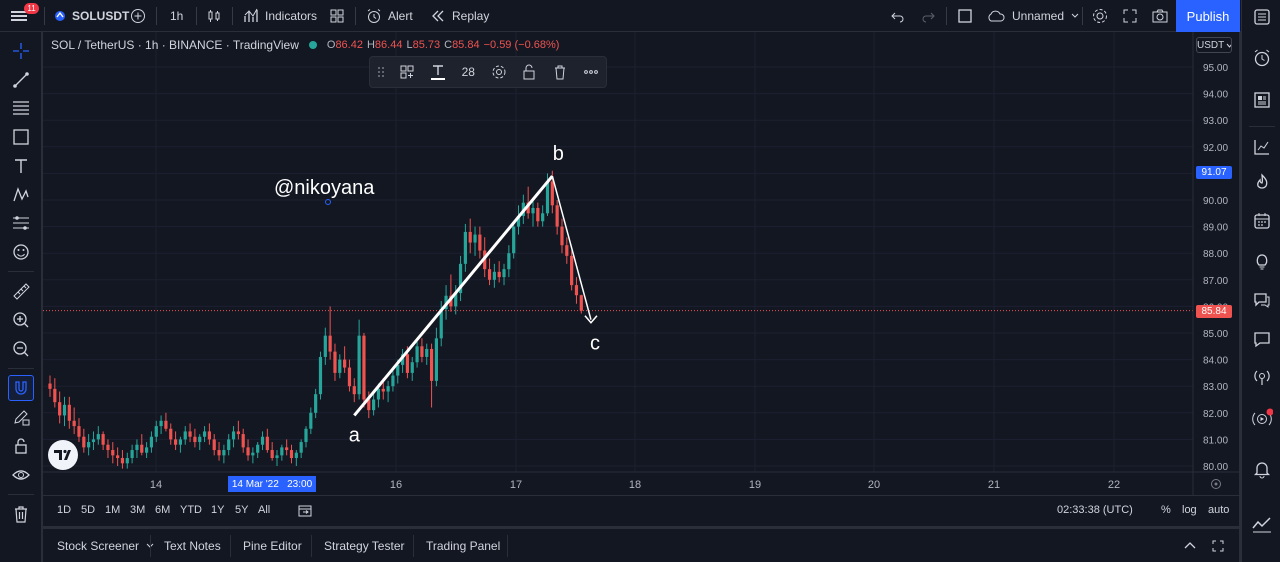  Describe the element at coordinates (192, 545) in the screenshot. I see `tab-text-notes: Text Notes` at that location.